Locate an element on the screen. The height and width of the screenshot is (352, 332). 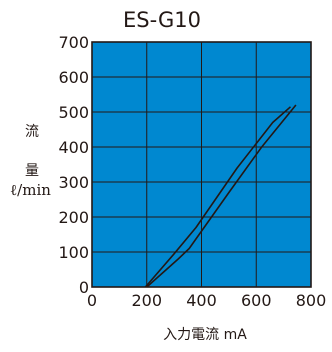
y-axis-unit: ℓ/min is located at coordinates (30, 190).